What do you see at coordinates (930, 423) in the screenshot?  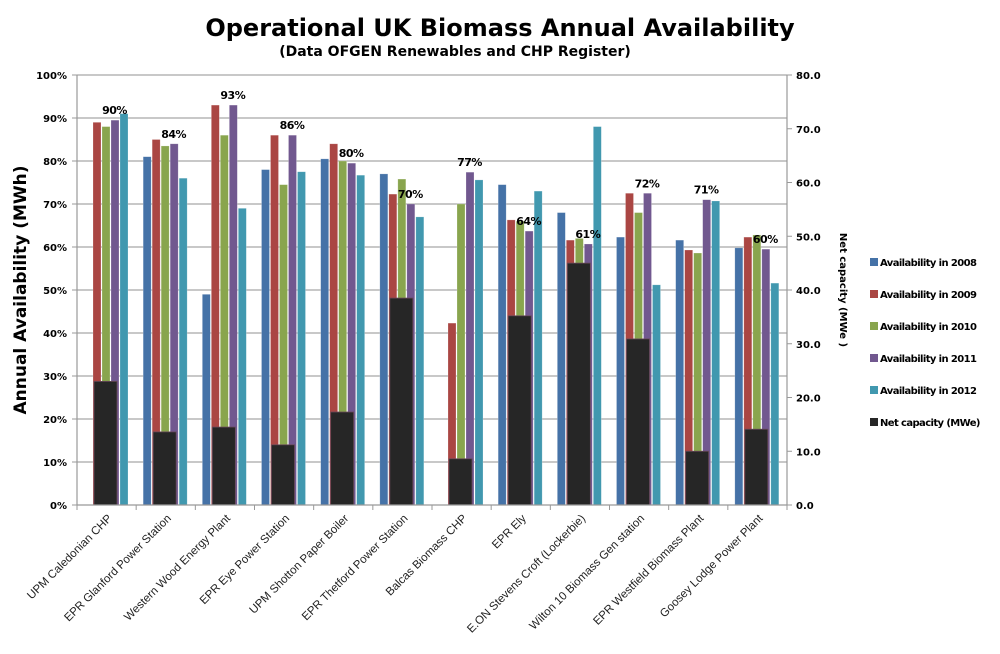 I see `legend-label: Net capacity (MWe)` at bounding box center [930, 423].